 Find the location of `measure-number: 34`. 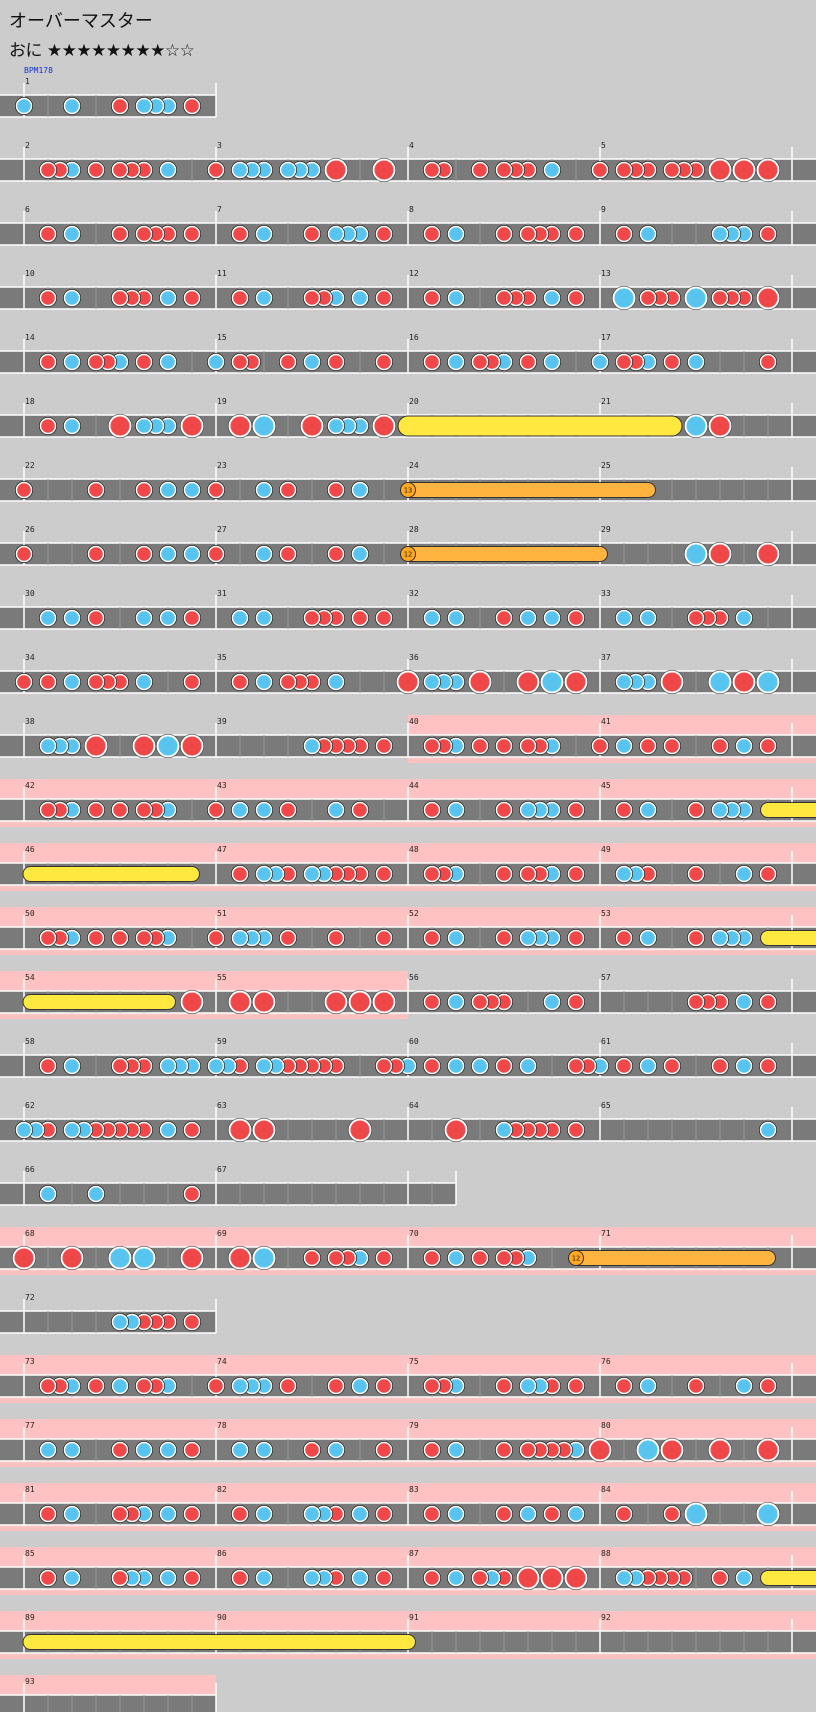

measure-number: 34 is located at coordinates (30, 657).